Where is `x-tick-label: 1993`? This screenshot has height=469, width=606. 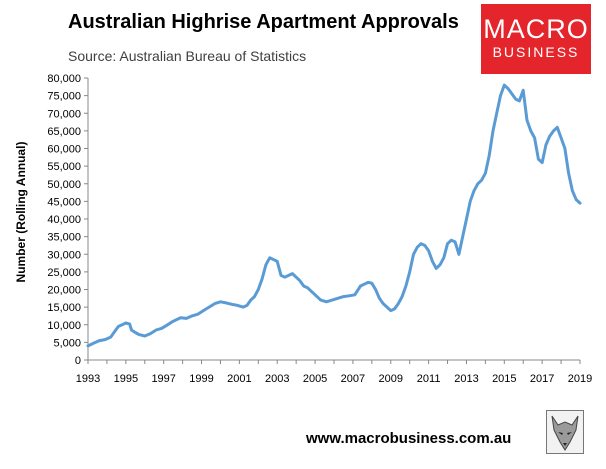
x-tick-label: 1993 is located at coordinates (88, 379).